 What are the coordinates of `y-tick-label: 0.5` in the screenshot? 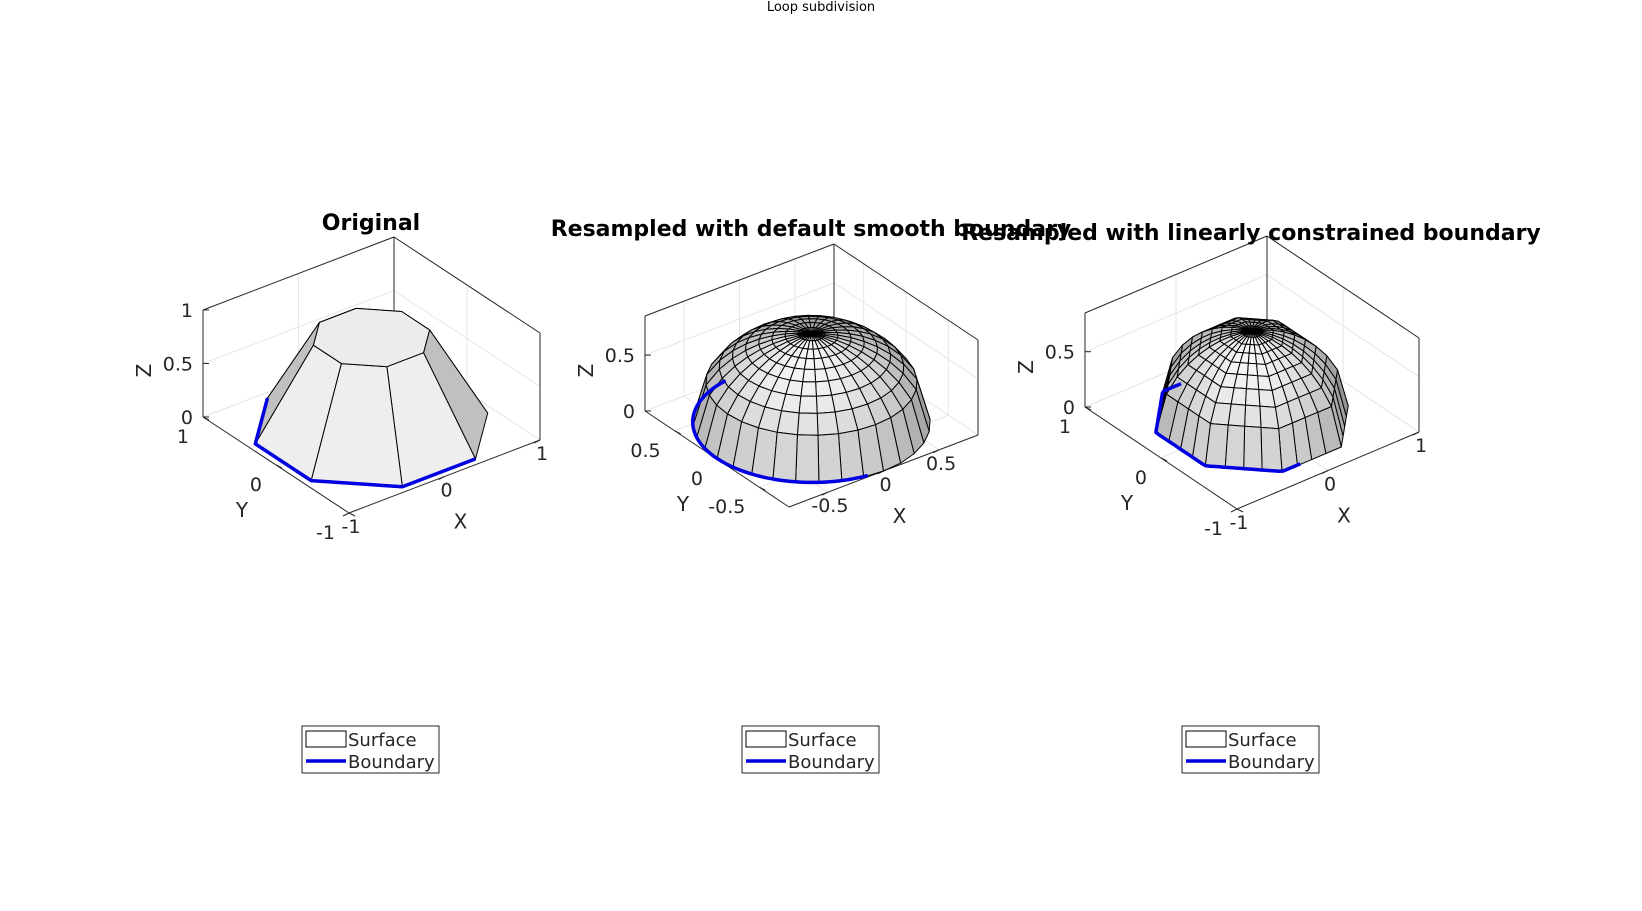 It's located at (645, 451).